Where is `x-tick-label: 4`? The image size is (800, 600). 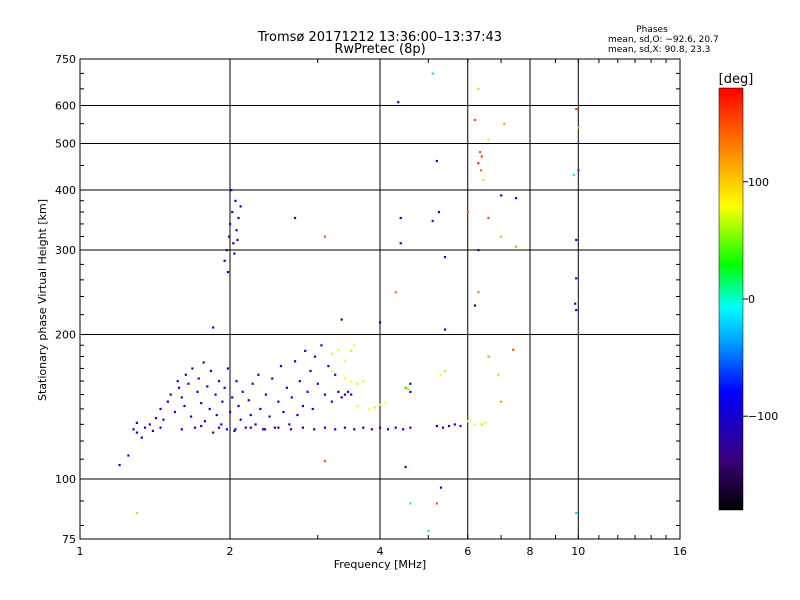
x-tick-label: 4 is located at coordinates (380, 551).